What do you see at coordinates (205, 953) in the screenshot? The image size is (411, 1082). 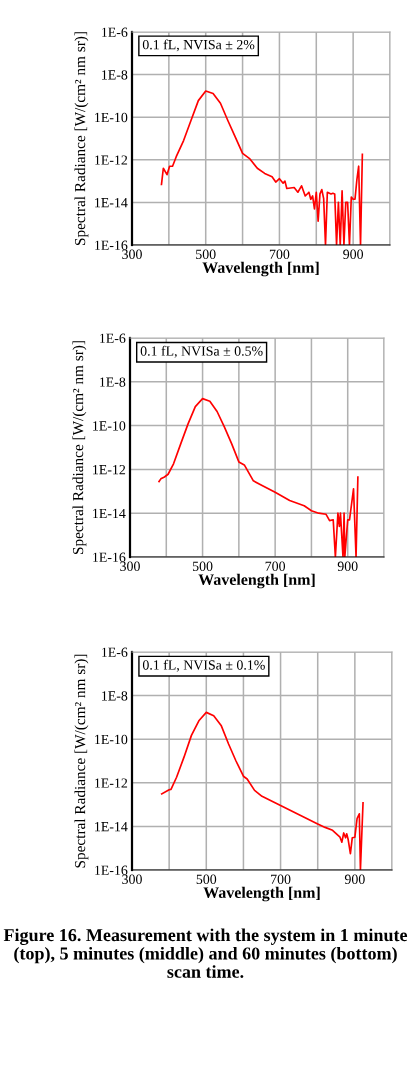 I see `caption: Figure 16. Measurement with the system in 1 minute (top), 5 minutes (middle) and 60 minutes (bottom) scan time.` at bounding box center [205, 953].